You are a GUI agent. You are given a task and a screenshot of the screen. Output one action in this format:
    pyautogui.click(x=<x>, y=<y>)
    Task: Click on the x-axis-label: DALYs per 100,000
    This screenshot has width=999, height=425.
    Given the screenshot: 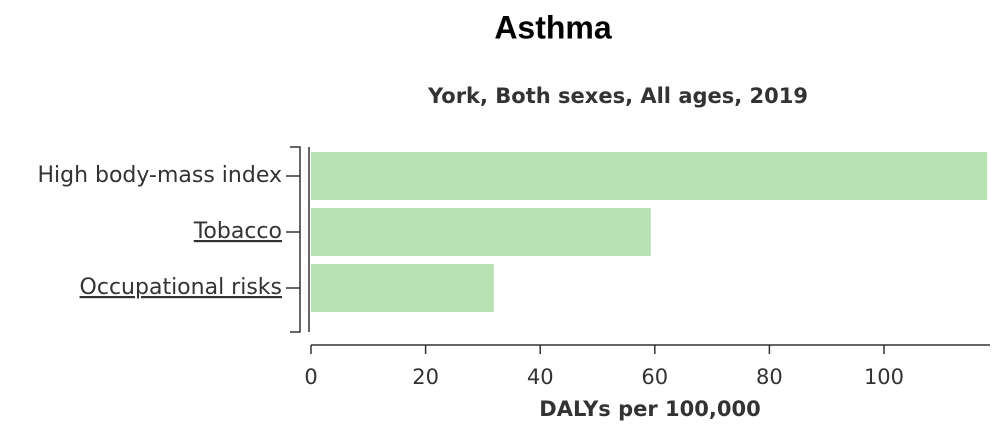 What is the action you would take?
    pyautogui.click(x=649, y=409)
    